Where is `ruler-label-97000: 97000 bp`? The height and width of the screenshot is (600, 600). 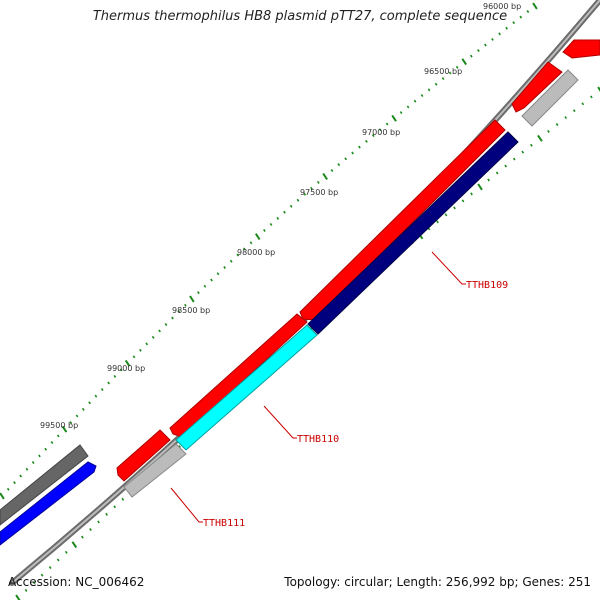 ruler-label-97000: 97000 bp is located at coordinates (381, 132).